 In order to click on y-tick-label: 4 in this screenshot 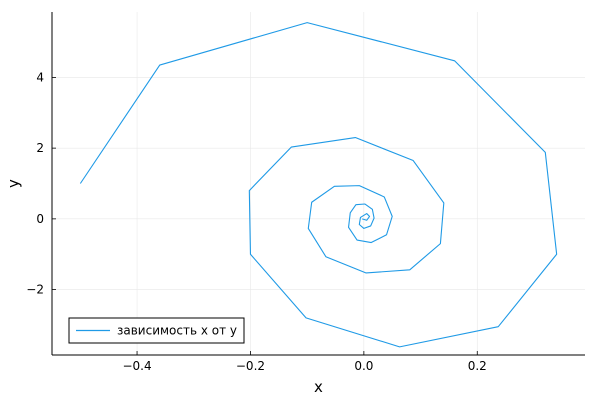, I will do `click(40, 77)`.